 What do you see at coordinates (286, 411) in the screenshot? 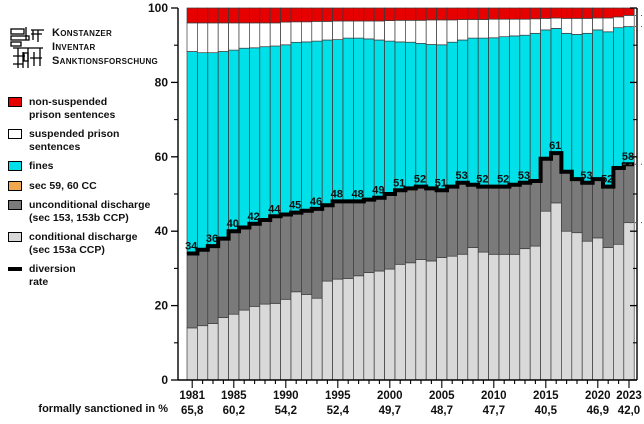
I see `svg-text: 54,2` at bounding box center [286, 411].